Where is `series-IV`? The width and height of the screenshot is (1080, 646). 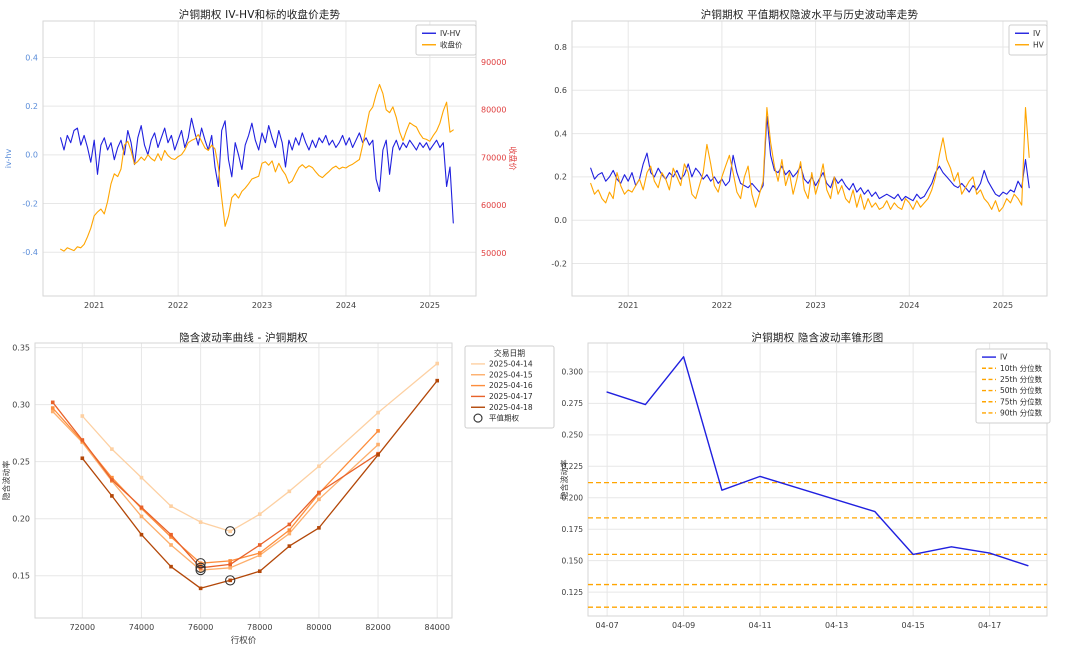 series-IV is located at coordinates (817, 461).